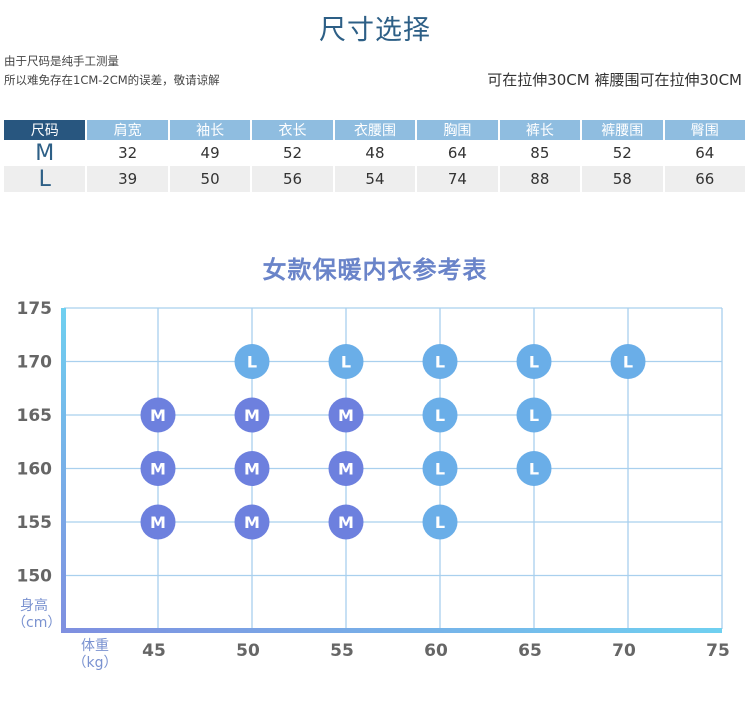 The width and height of the screenshot is (750, 705). Describe the element at coordinates (112, 80) in the screenshot. I see `error-note: 所以难免存在1CM-2CM的误差，敬请谅解` at that location.